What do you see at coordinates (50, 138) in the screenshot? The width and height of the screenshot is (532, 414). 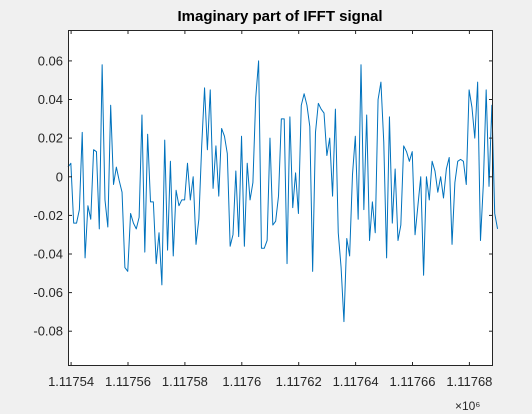 I see `y-tick-label: 0.02` at bounding box center [50, 138].